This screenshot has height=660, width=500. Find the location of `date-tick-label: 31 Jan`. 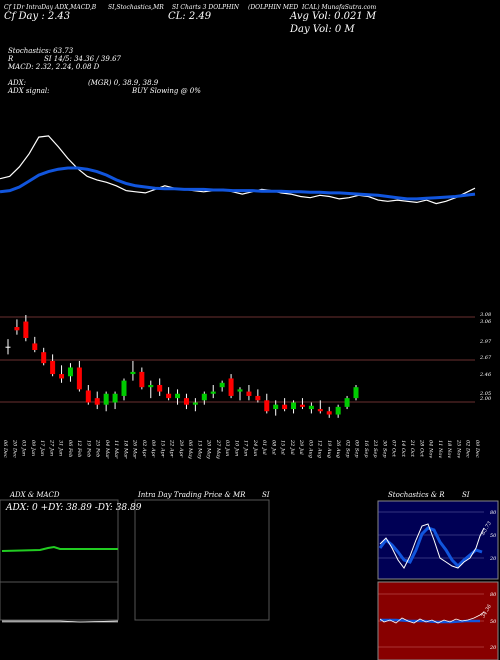

date-tick-label: 31 Jan is located at coordinates (61, 448).